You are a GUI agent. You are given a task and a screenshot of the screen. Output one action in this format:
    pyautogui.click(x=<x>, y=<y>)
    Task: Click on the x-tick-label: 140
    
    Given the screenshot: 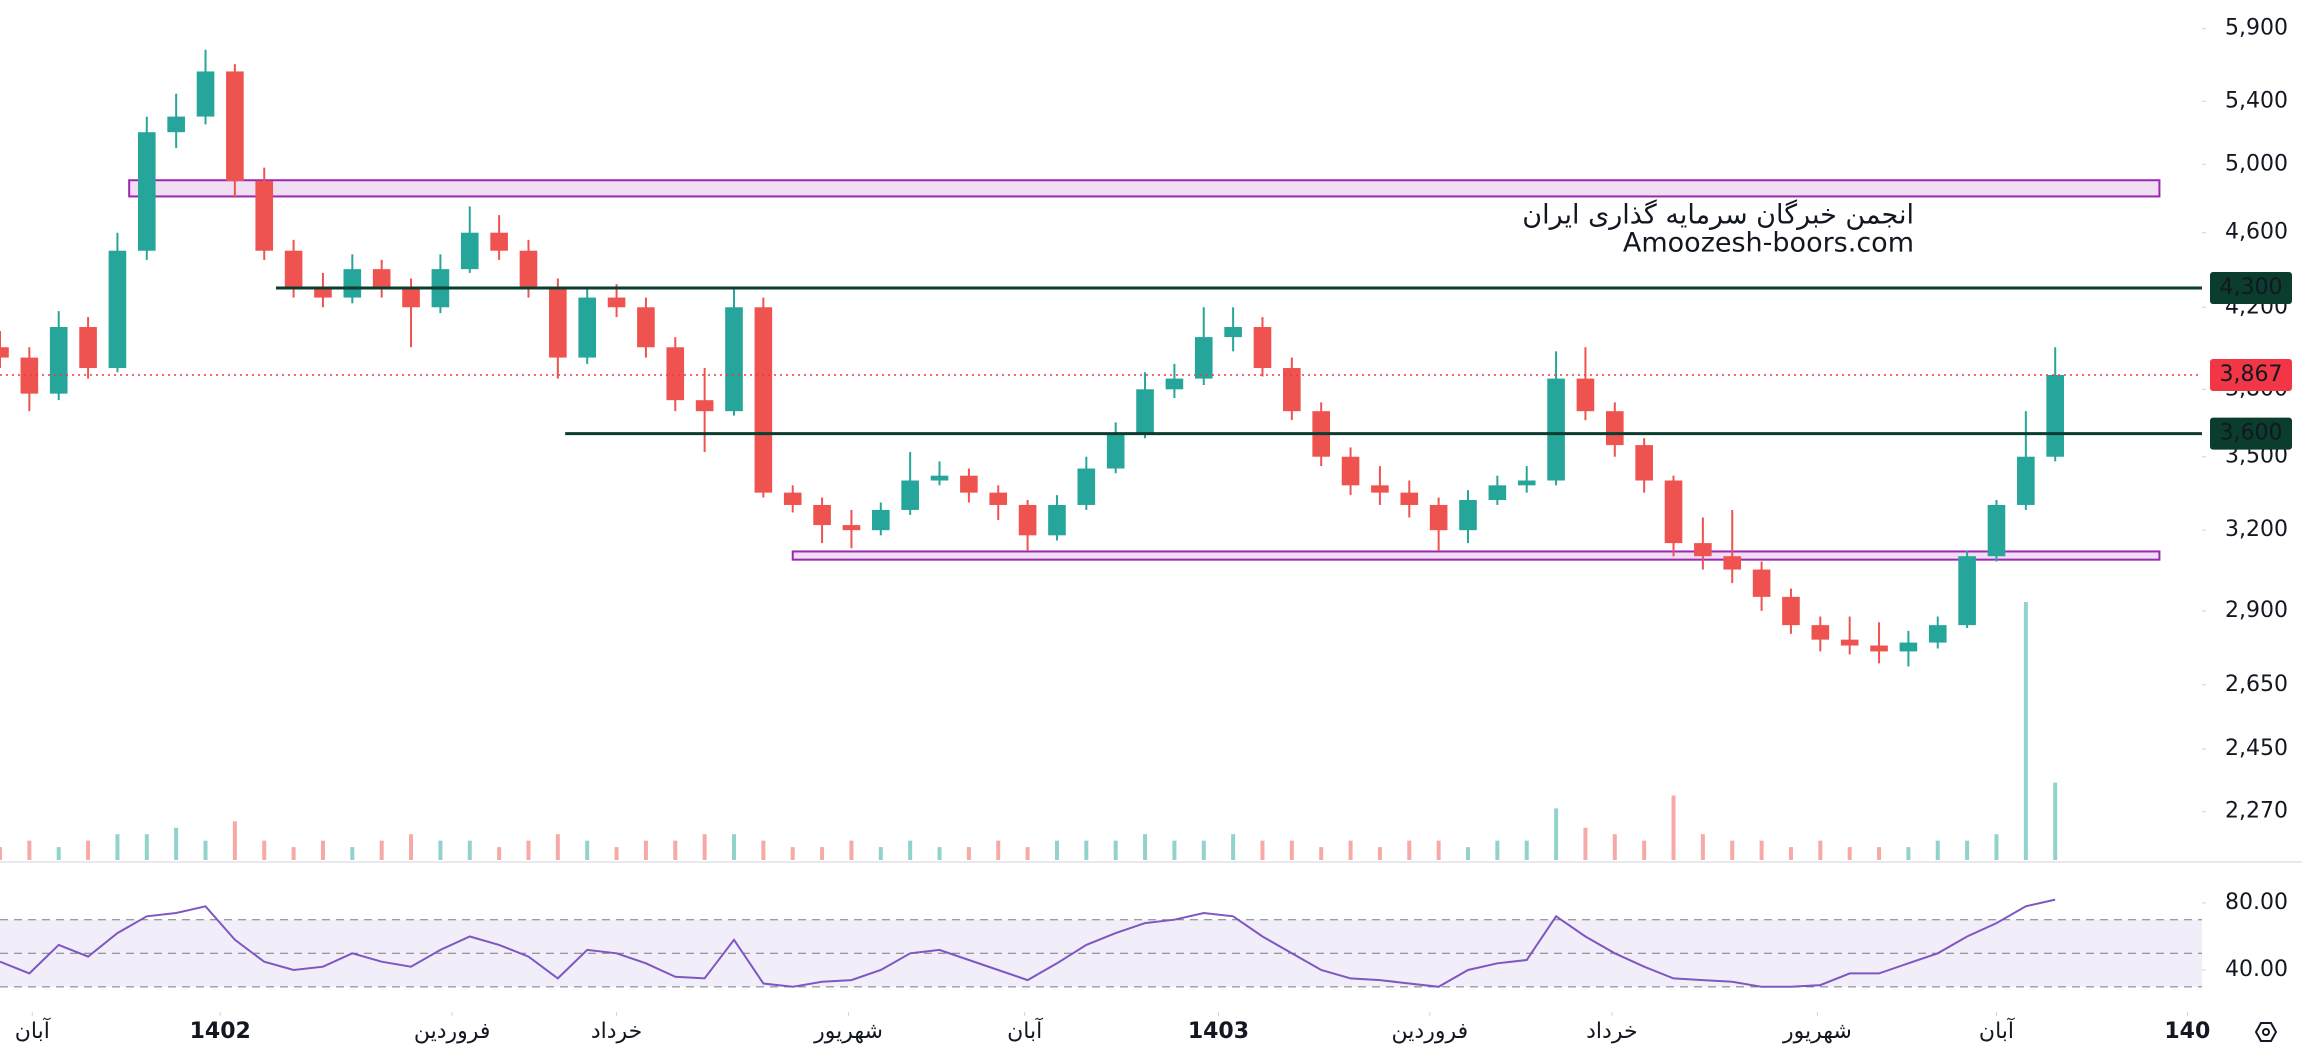 What is the action you would take?
    pyautogui.click(x=2187, y=1031)
    